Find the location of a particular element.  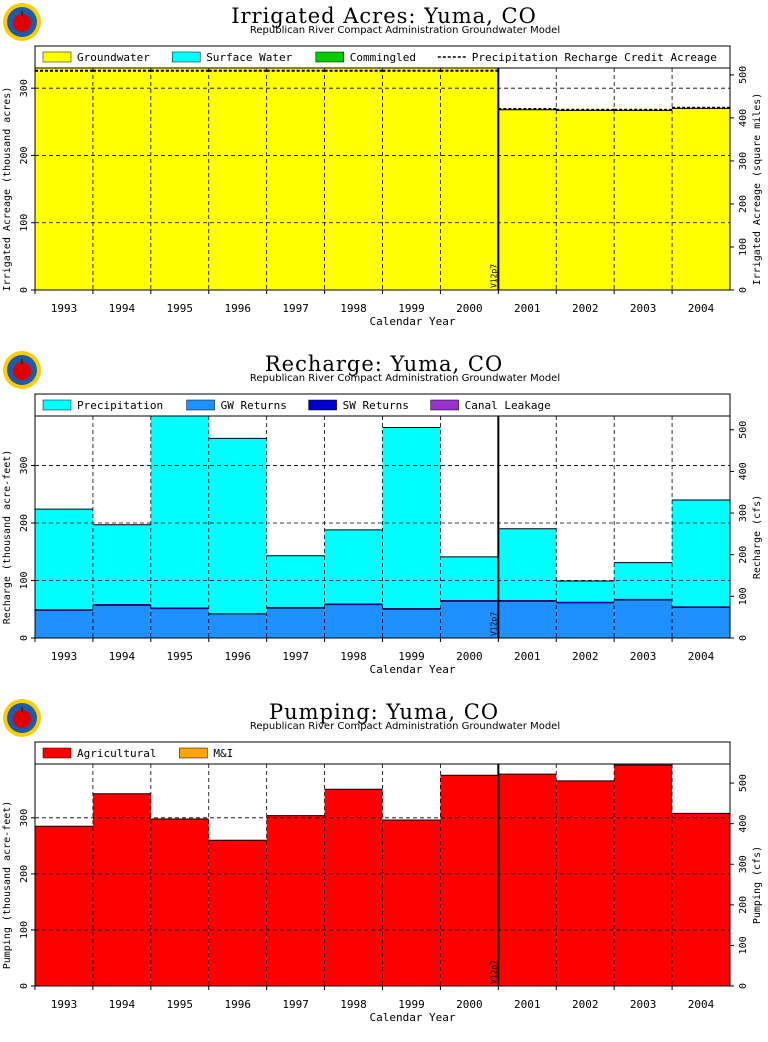

bar-groundwater-1997 is located at coordinates (295, 179).